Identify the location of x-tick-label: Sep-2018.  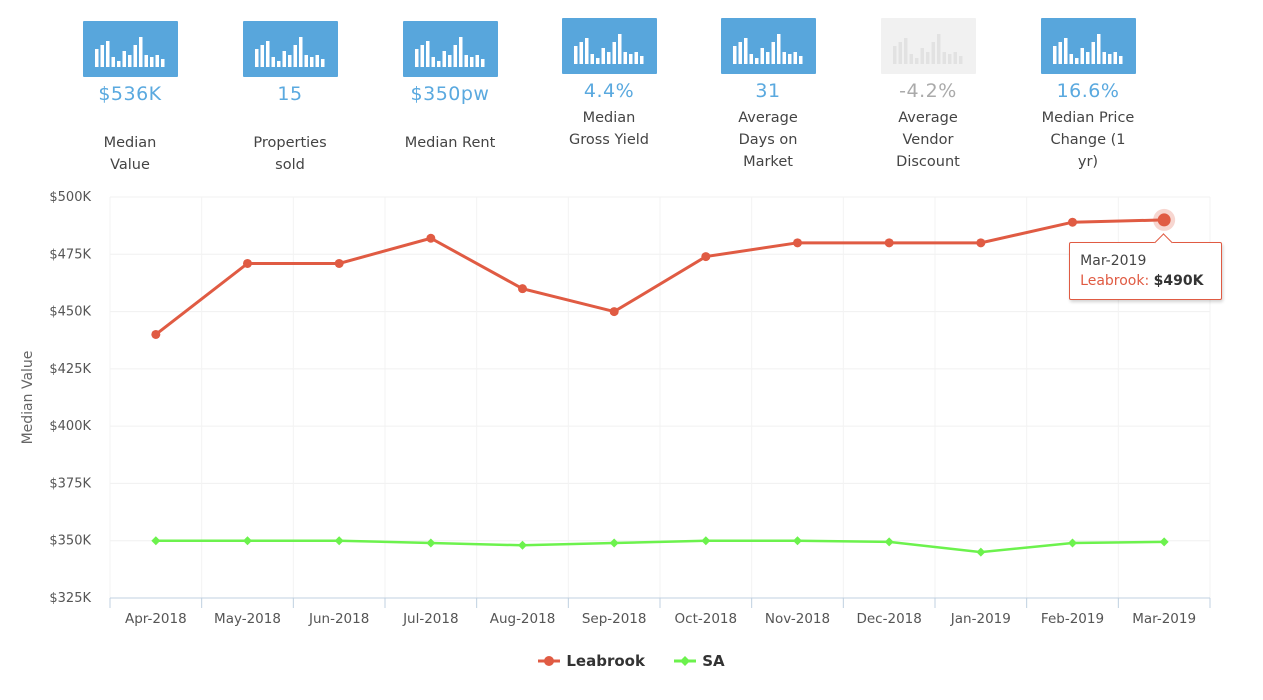
(614, 619).